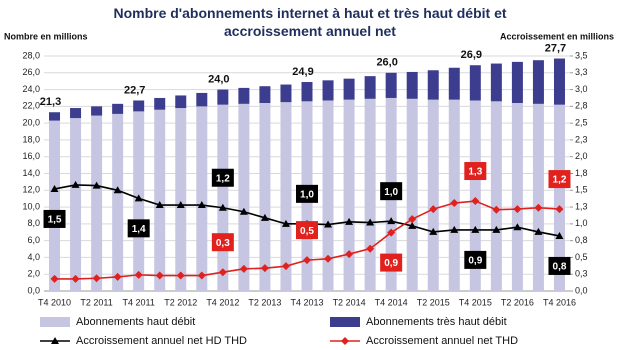 The width and height of the screenshot is (620, 350). I want to click on y-tick-label: 16,0, so click(31, 156).